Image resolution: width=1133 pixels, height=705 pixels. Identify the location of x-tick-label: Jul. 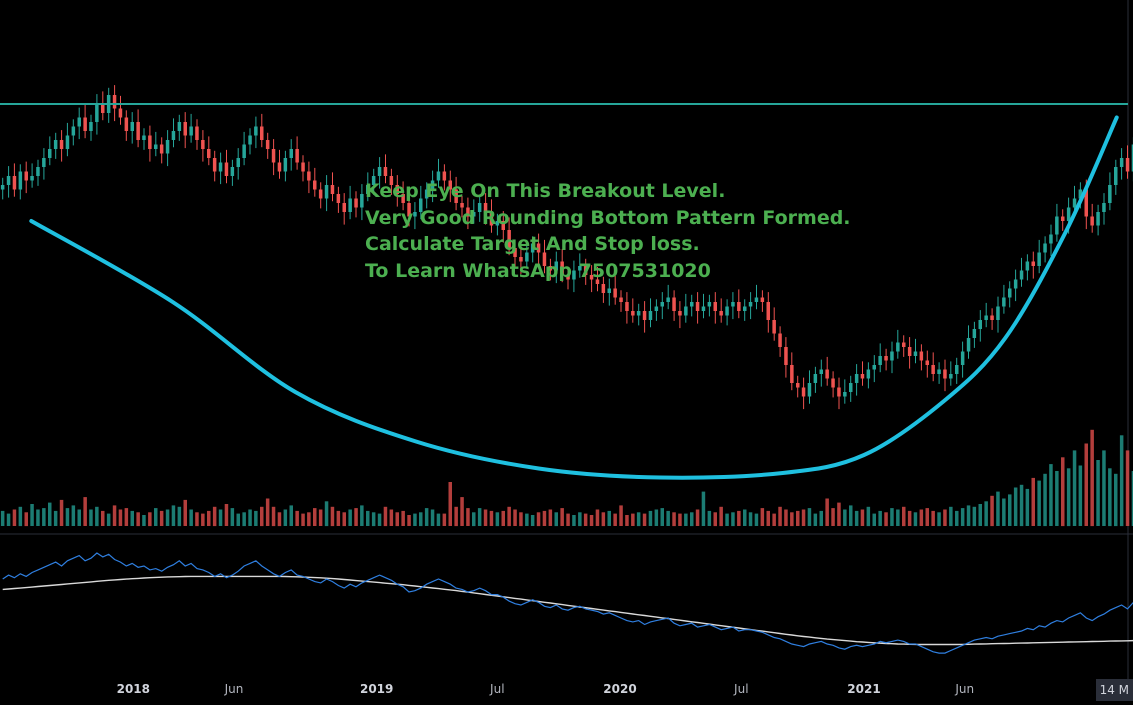
(741, 689).